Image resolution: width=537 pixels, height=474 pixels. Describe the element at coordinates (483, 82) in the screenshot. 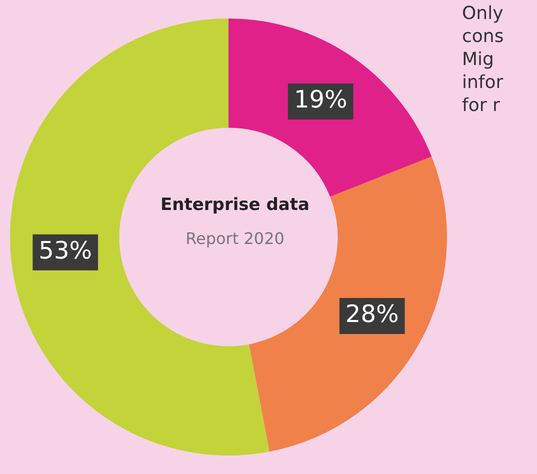

I see `text: infor` at that location.